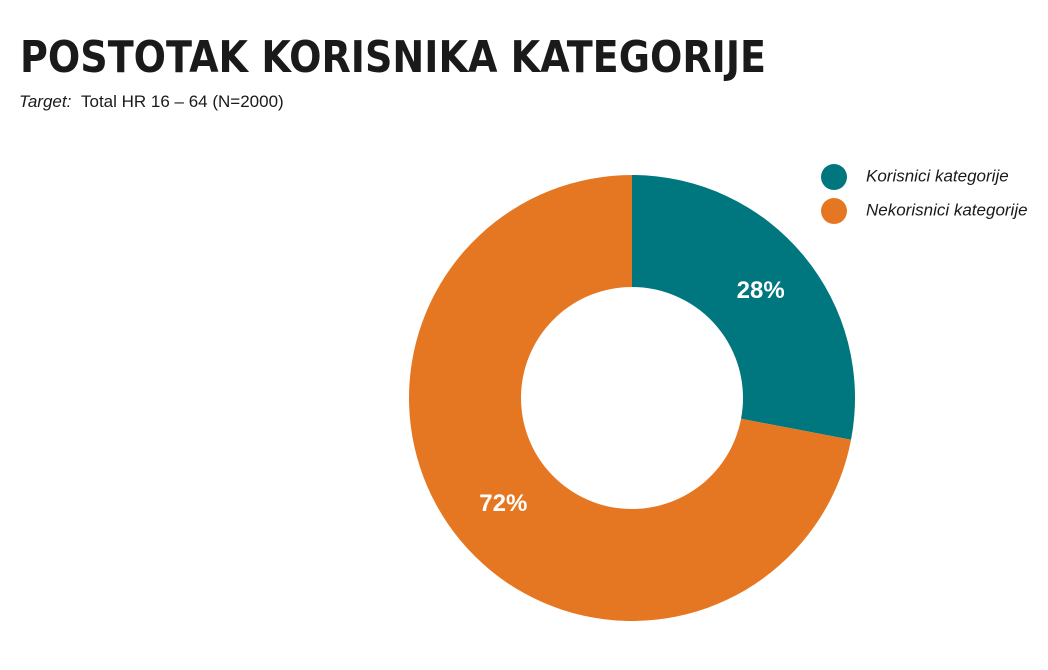 The width and height of the screenshot is (1048, 670). Describe the element at coordinates (947, 209) in the screenshot. I see `legend-label: Nekorisnici kategorije` at that location.